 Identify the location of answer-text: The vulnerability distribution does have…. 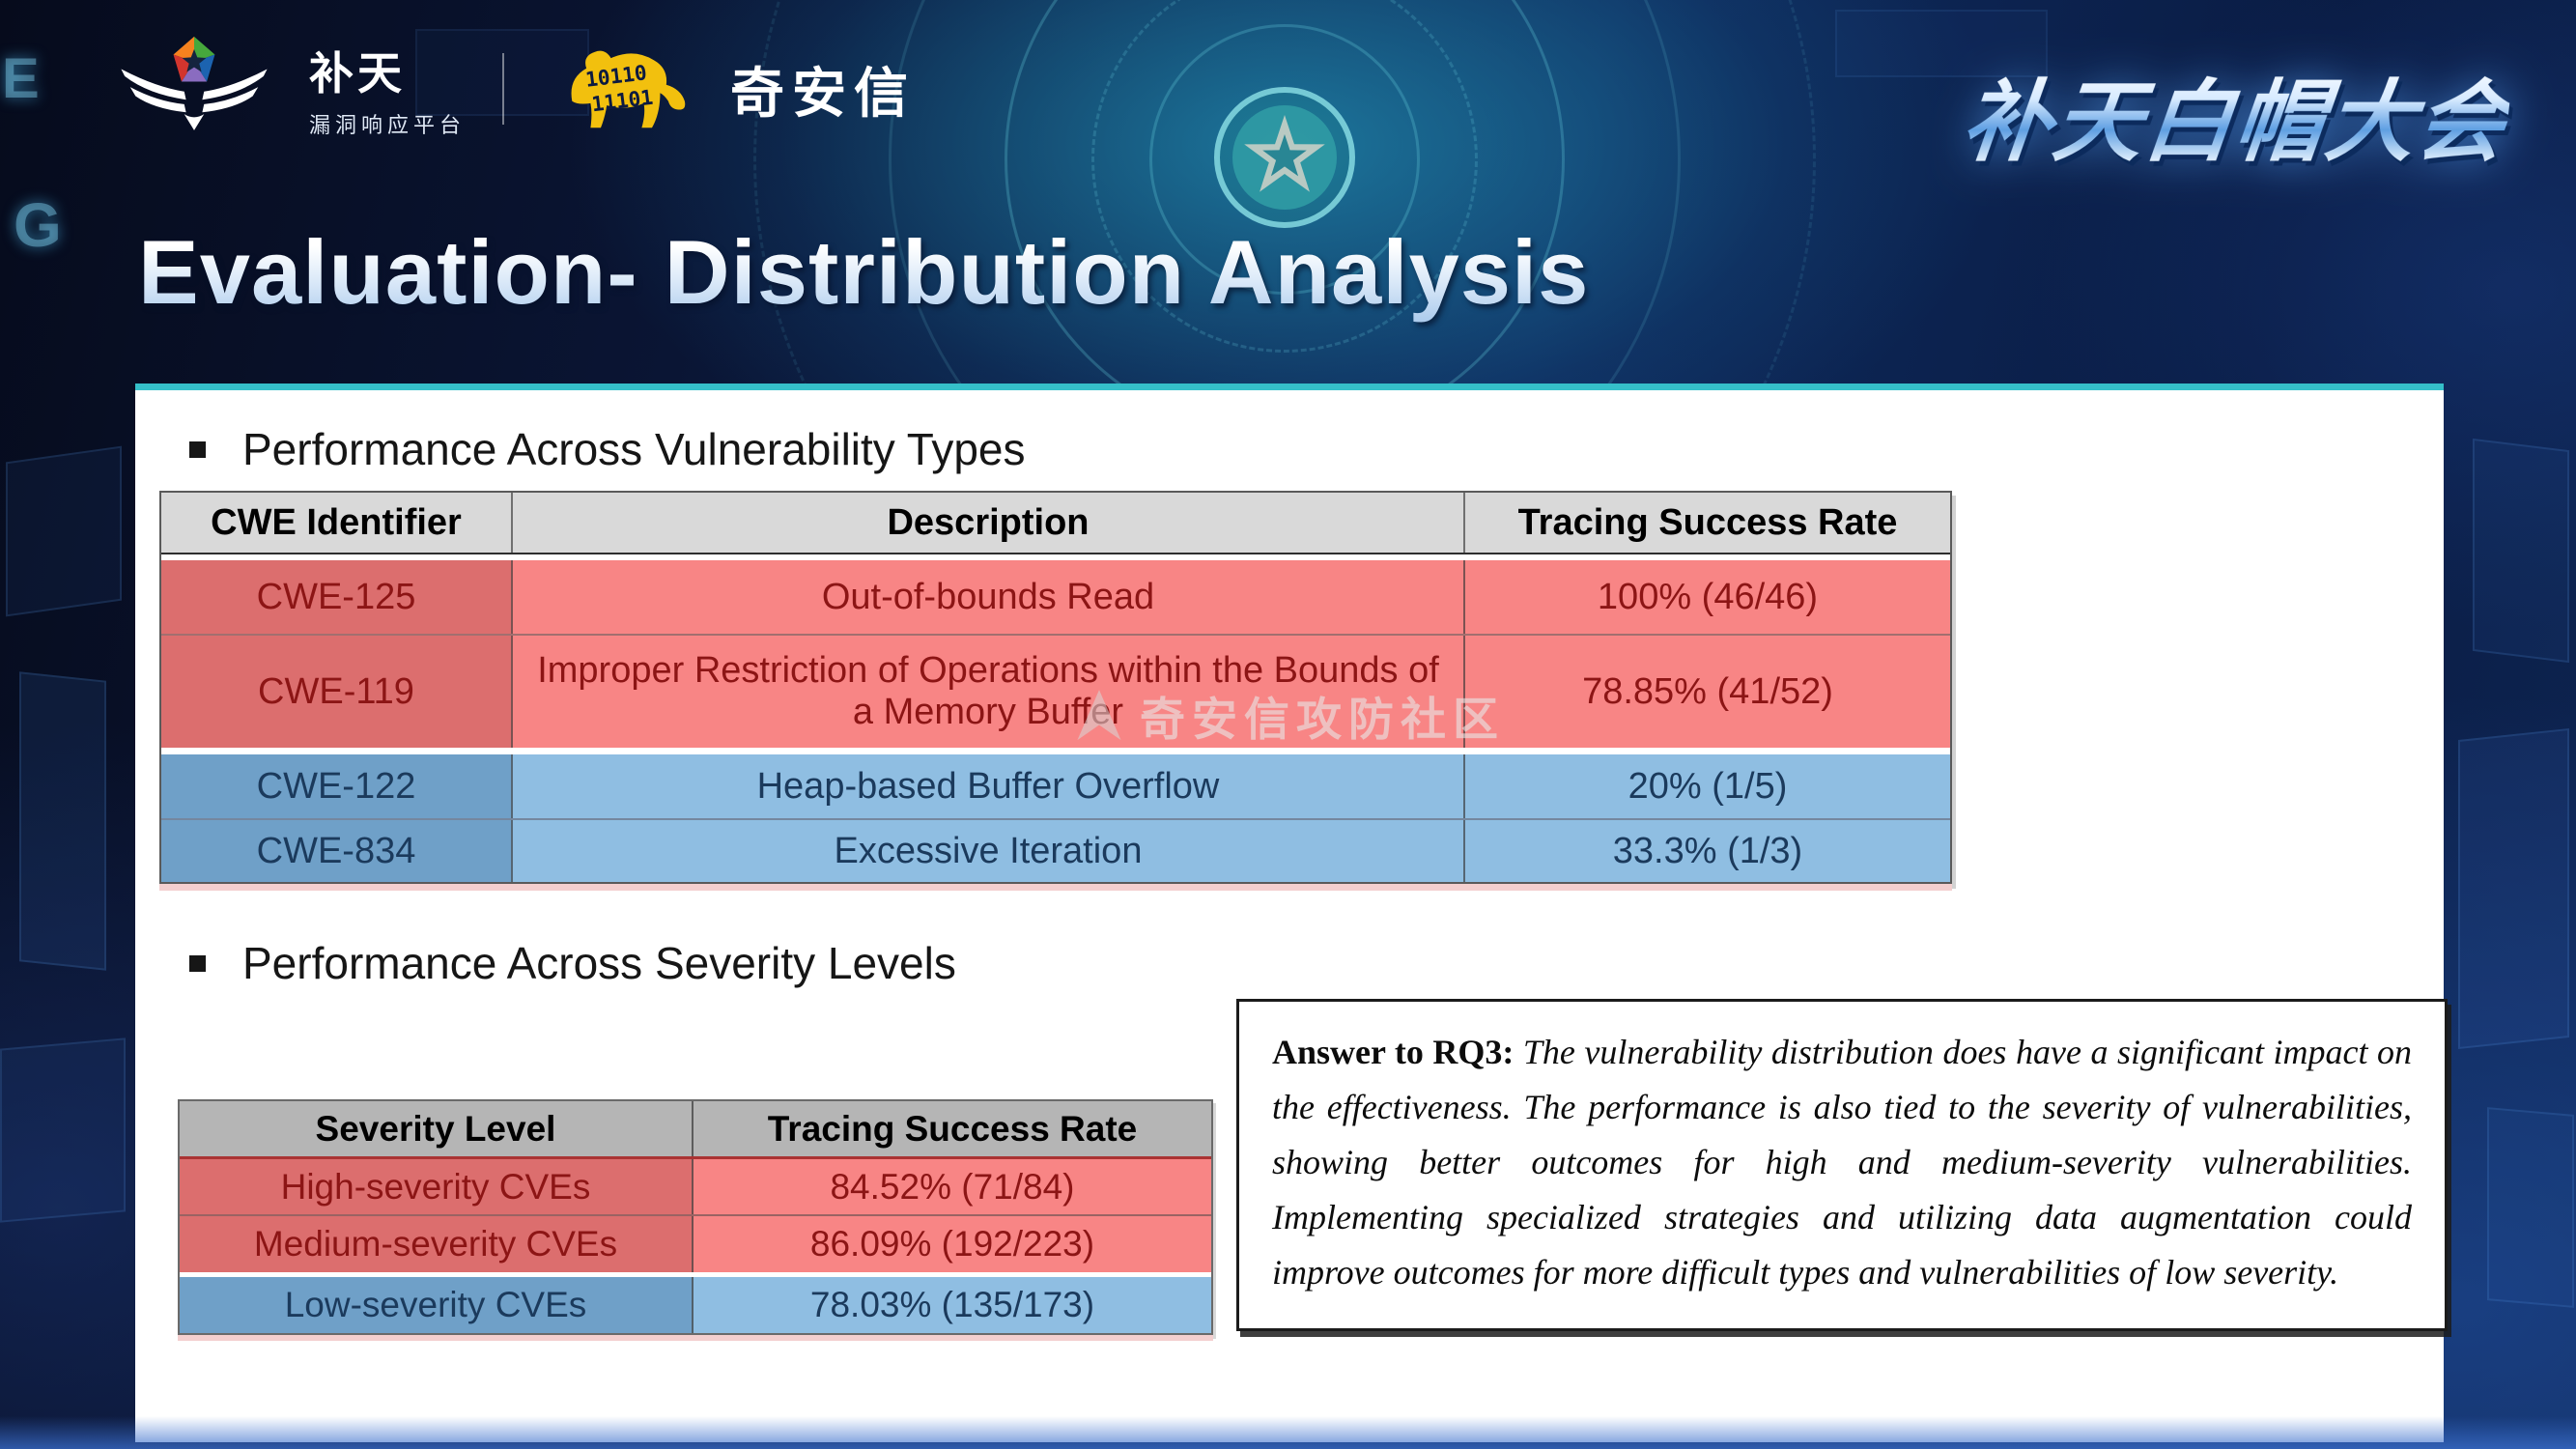
(1842, 1162).